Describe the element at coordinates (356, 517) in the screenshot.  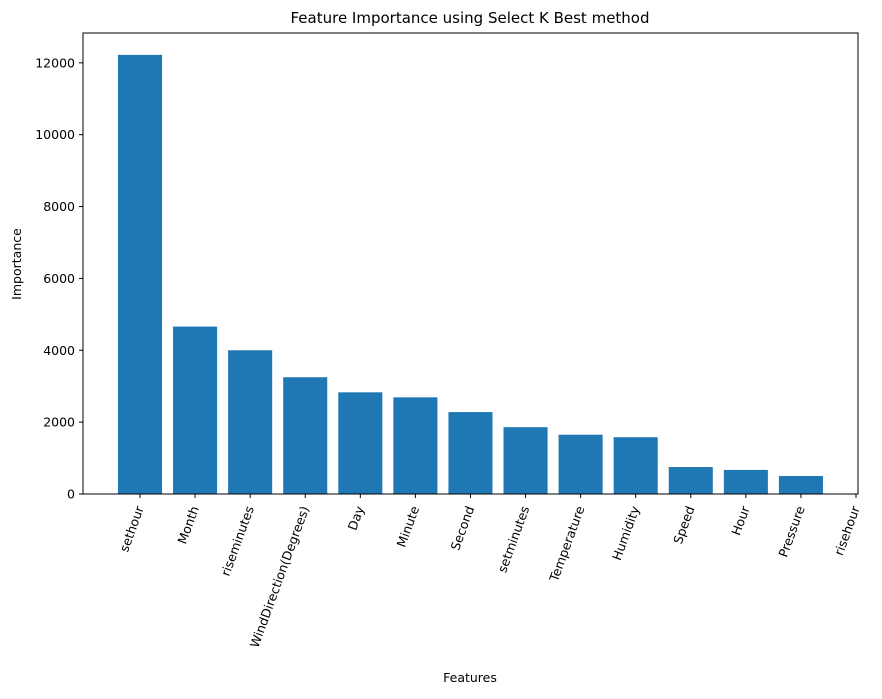
I see `x-tick-label: Day` at that location.